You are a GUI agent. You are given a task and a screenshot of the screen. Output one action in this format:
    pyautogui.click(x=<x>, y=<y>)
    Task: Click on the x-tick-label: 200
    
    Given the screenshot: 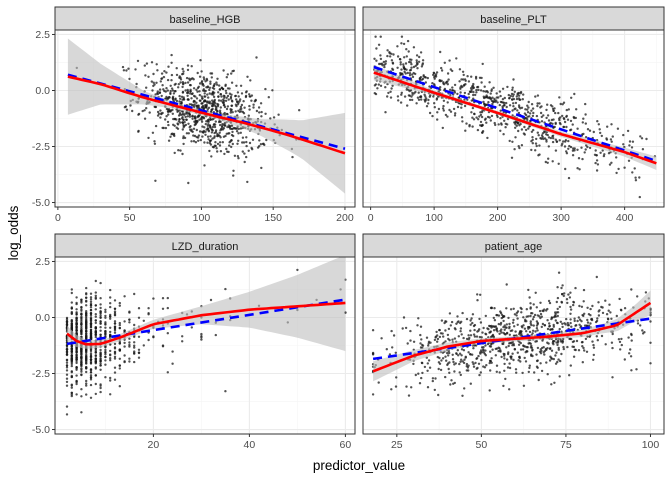 What is the action you would take?
    pyautogui.click(x=345, y=218)
    